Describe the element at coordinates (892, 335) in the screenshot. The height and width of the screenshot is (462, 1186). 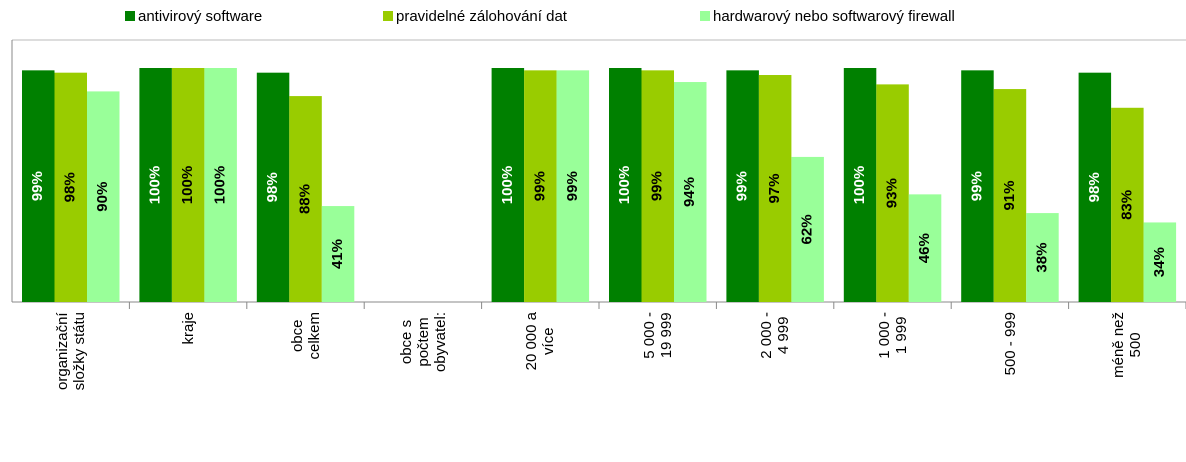
I see `x-tick-label: 1 000 - 1 999` at that location.